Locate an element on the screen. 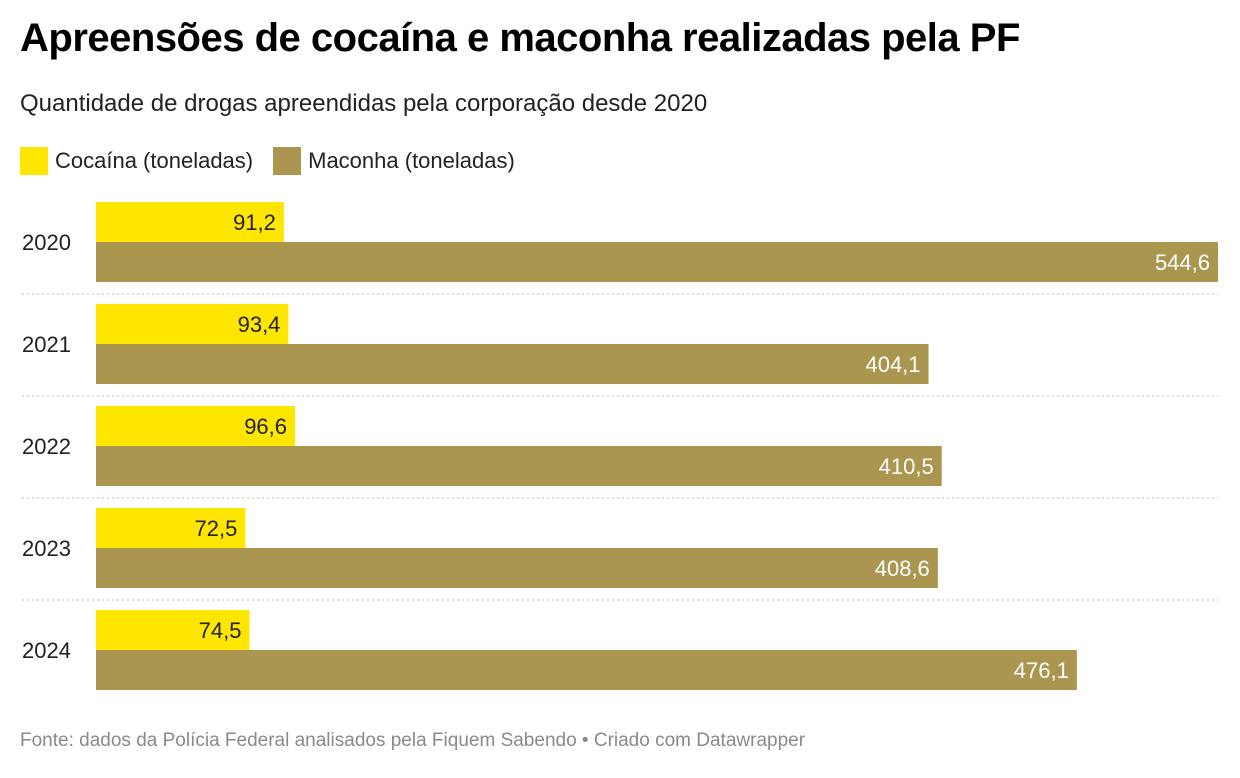  legend-item-cocaina: Cocaína (toneladas) is located at coordinates (136, 161).